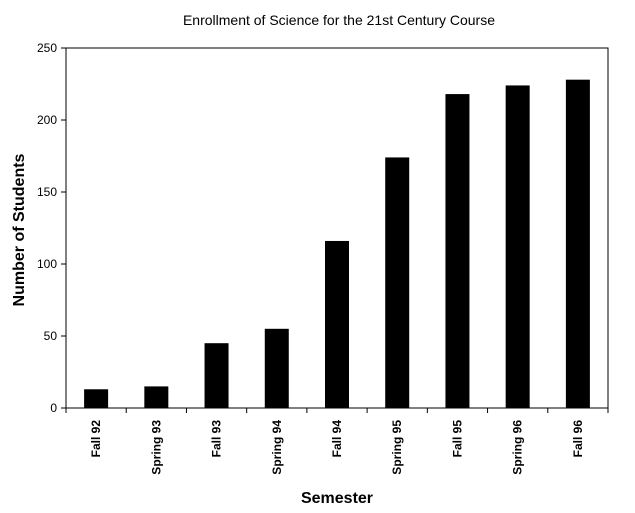 The image size is (635, 513). I want to click on y-tick-label: 100, so click(47, 264).